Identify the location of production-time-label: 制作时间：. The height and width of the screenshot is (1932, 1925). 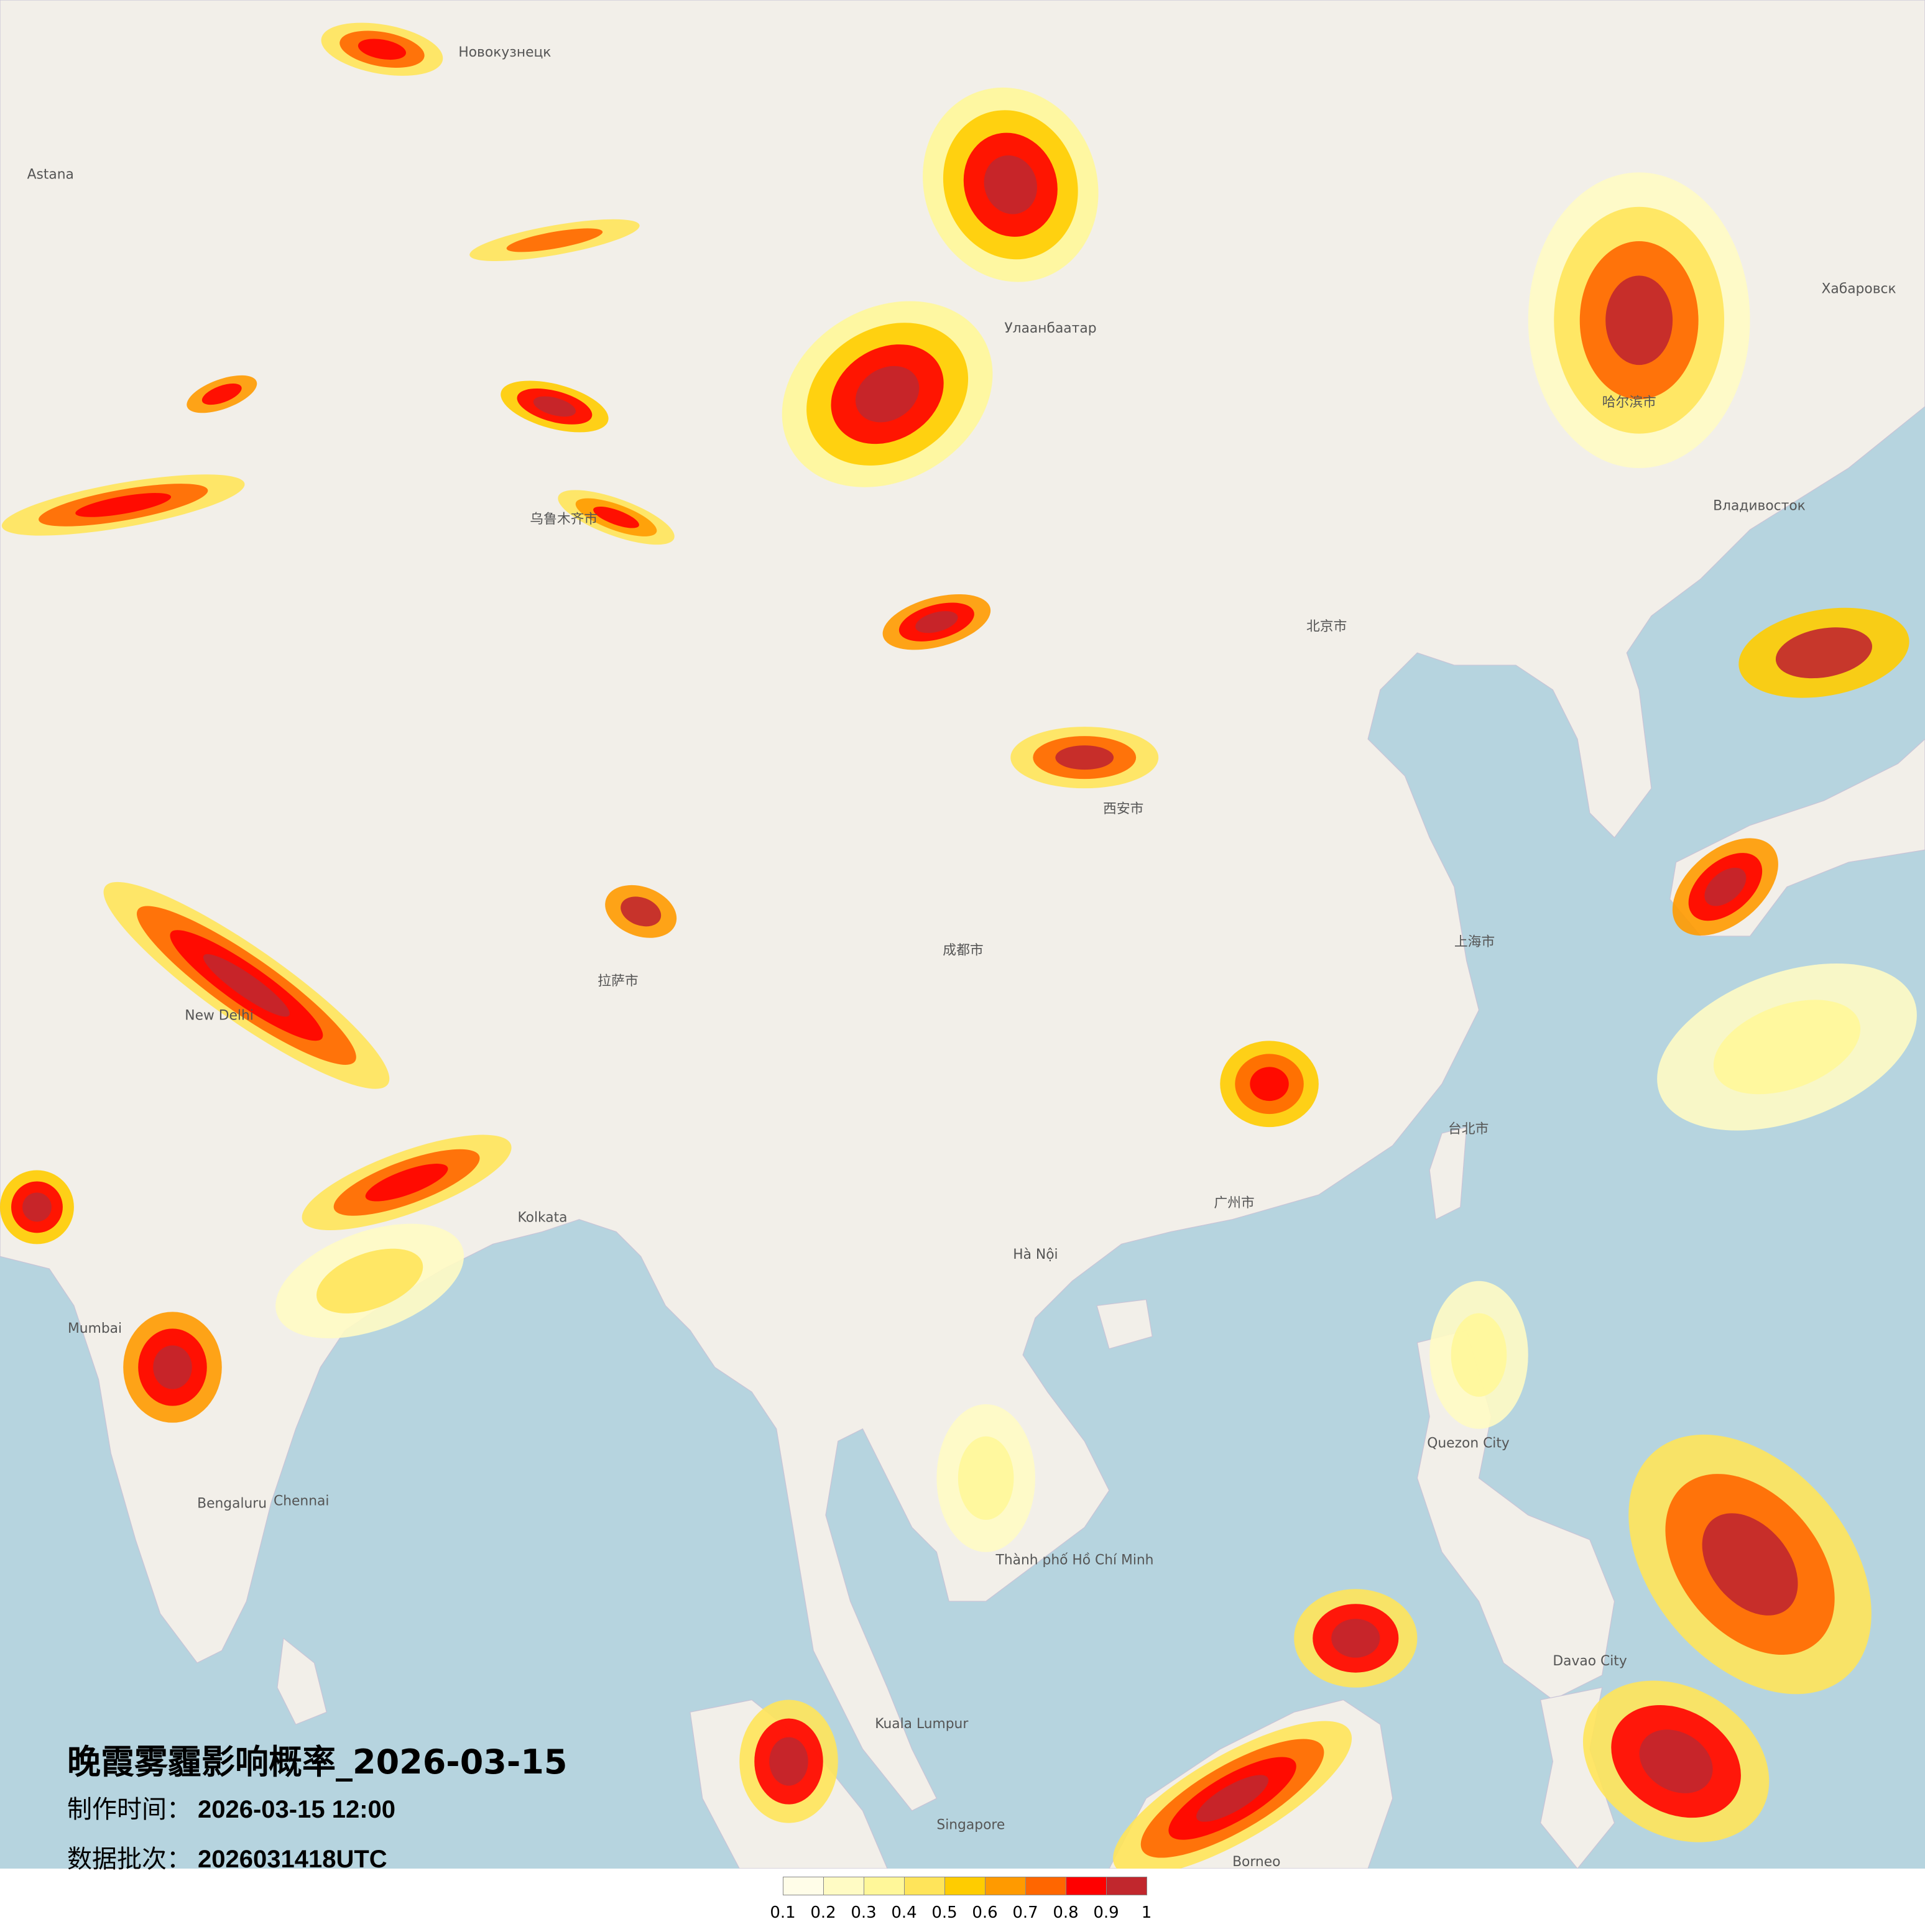
(129, 1809).